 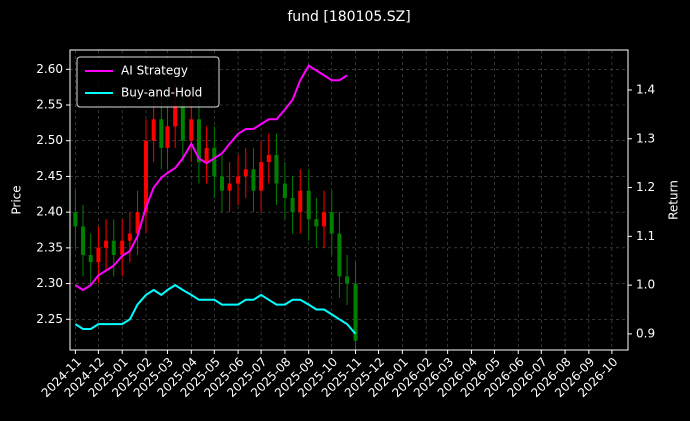 What do you see at coordinates (49, 247) in the screenshot?
I see `y-tick-label: 2.35` at bounding box center [49, 247].